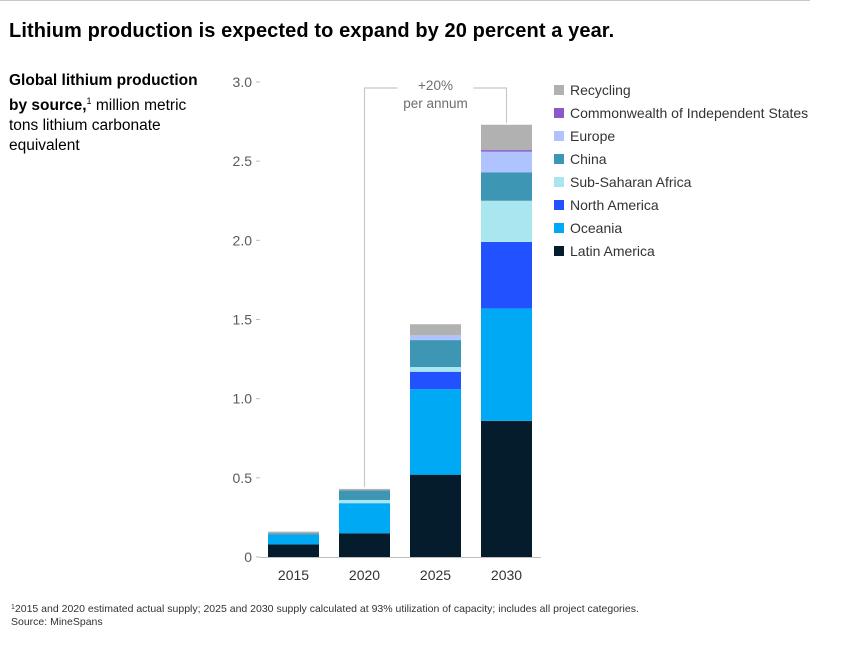 The image size is (855, 647). I want to click on y-tick-label: 1.0, so click(243, 399).